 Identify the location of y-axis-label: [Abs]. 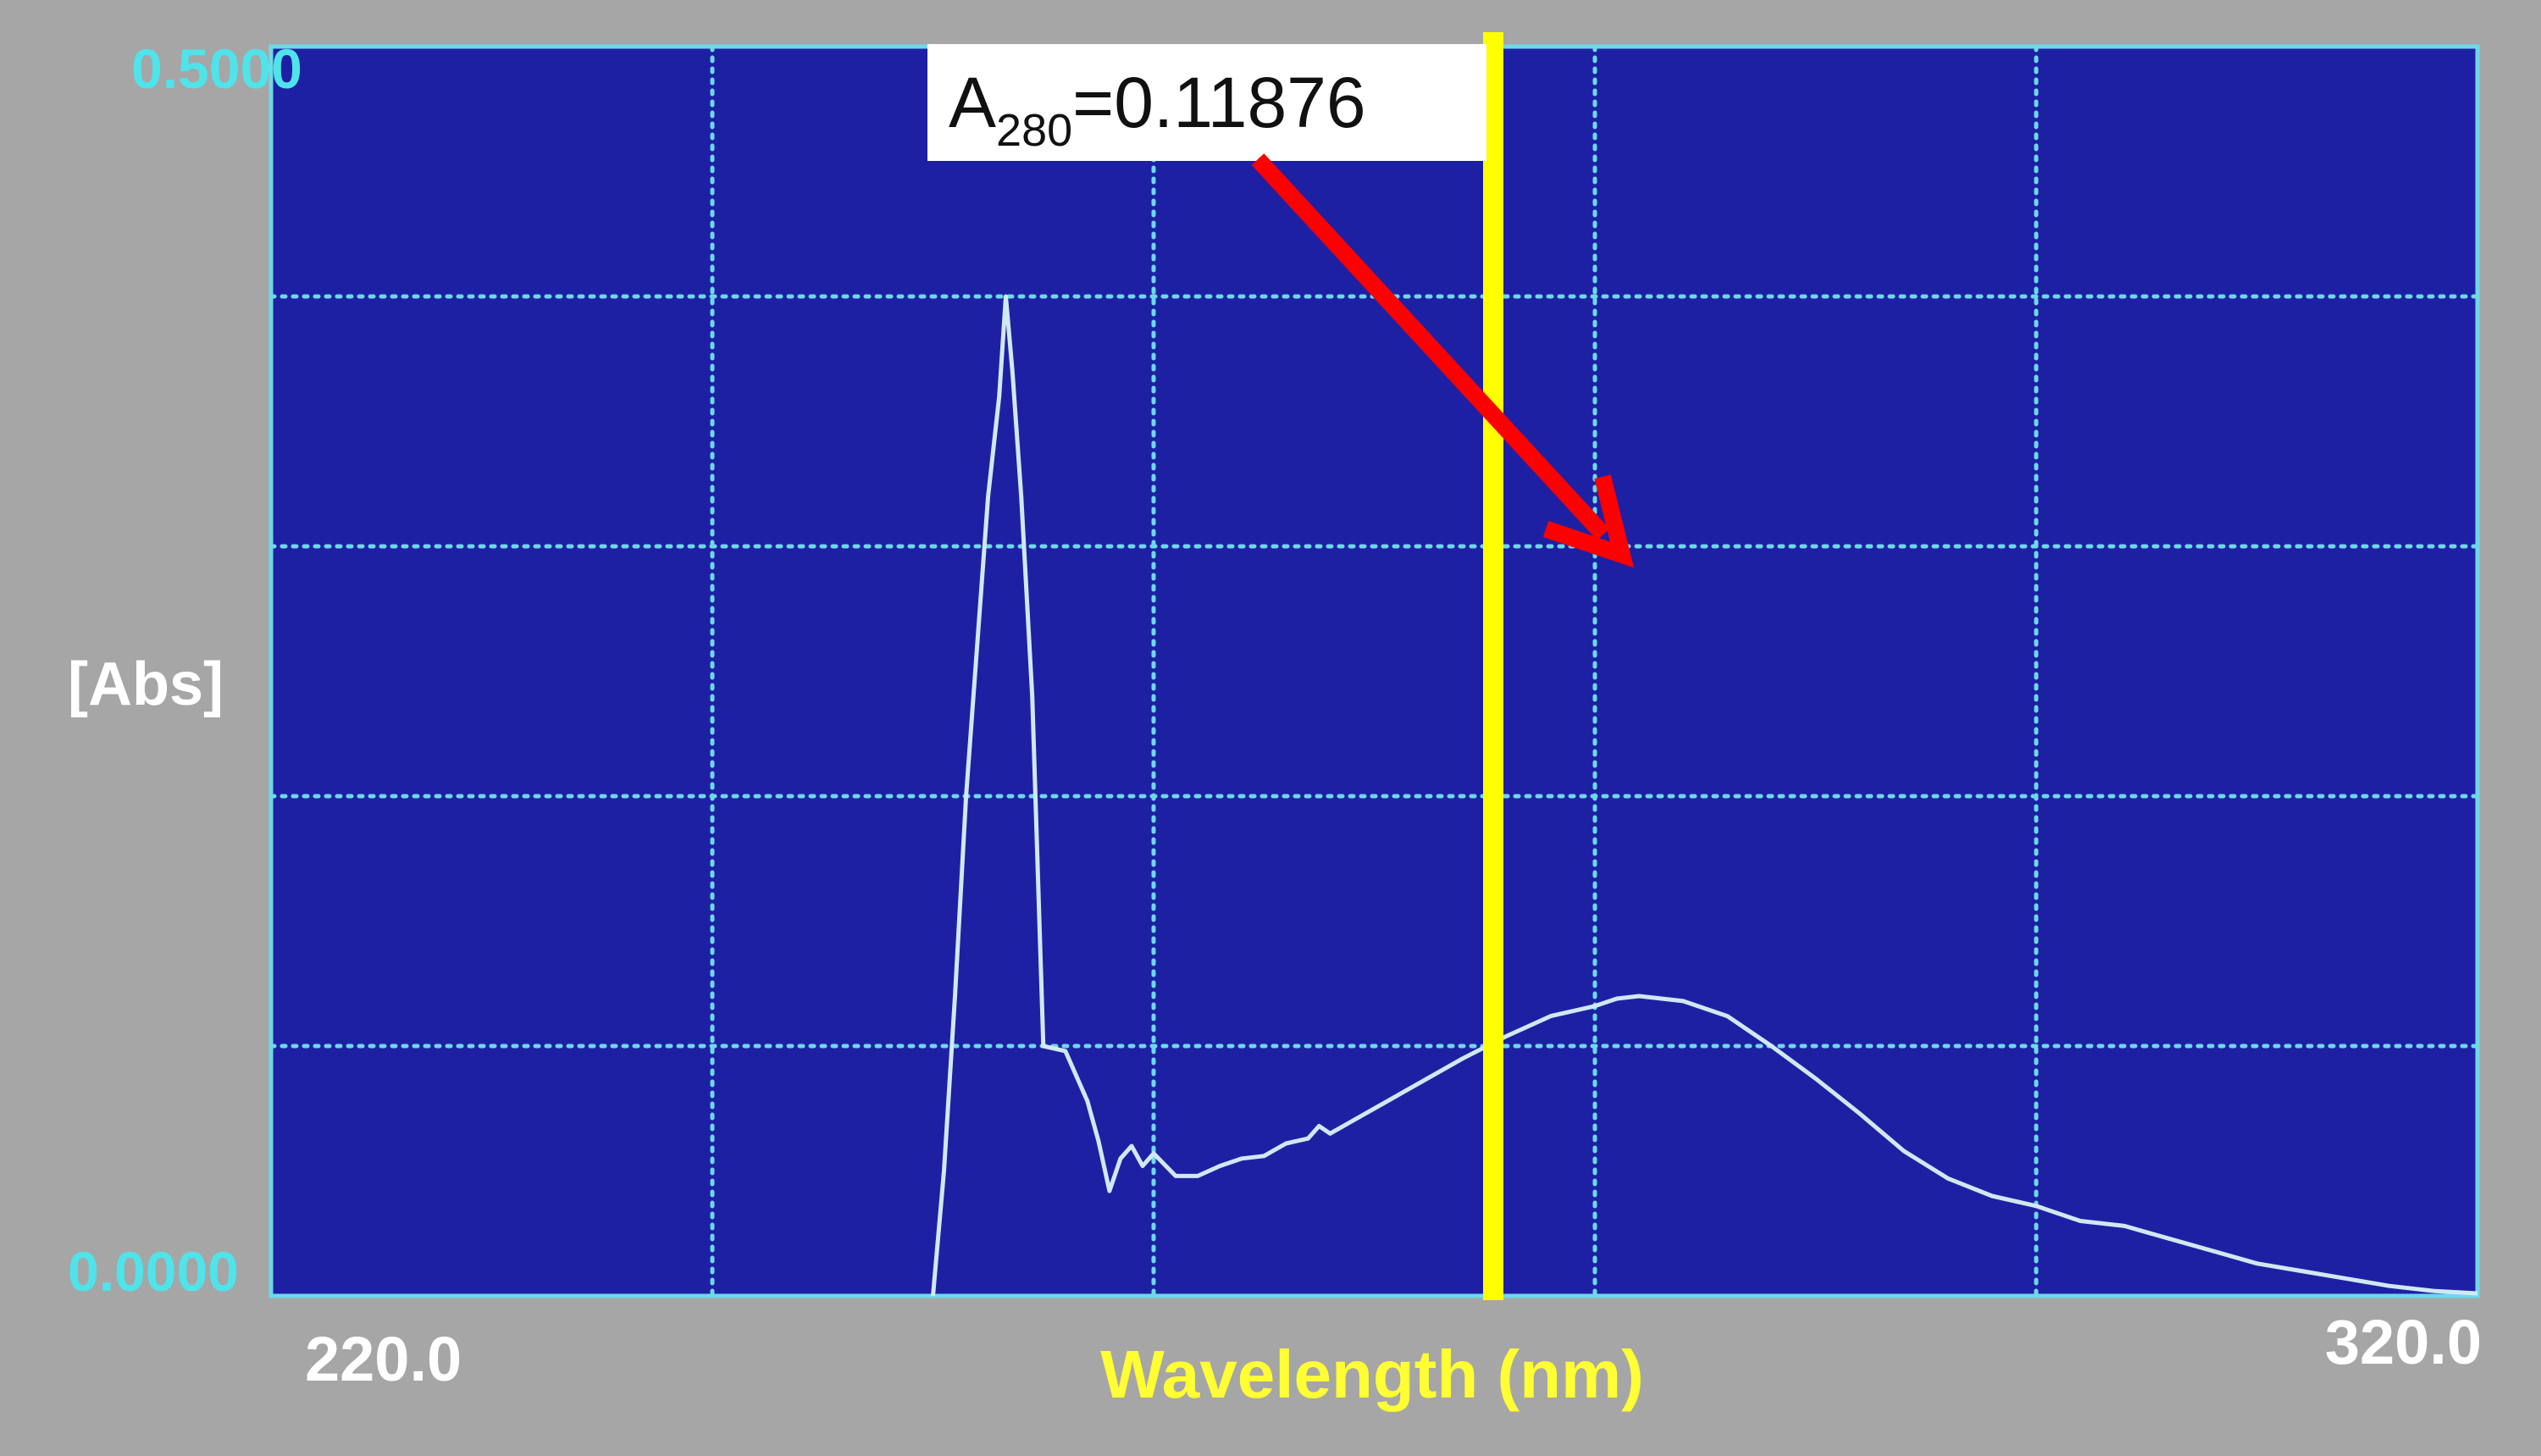
(146, 684).